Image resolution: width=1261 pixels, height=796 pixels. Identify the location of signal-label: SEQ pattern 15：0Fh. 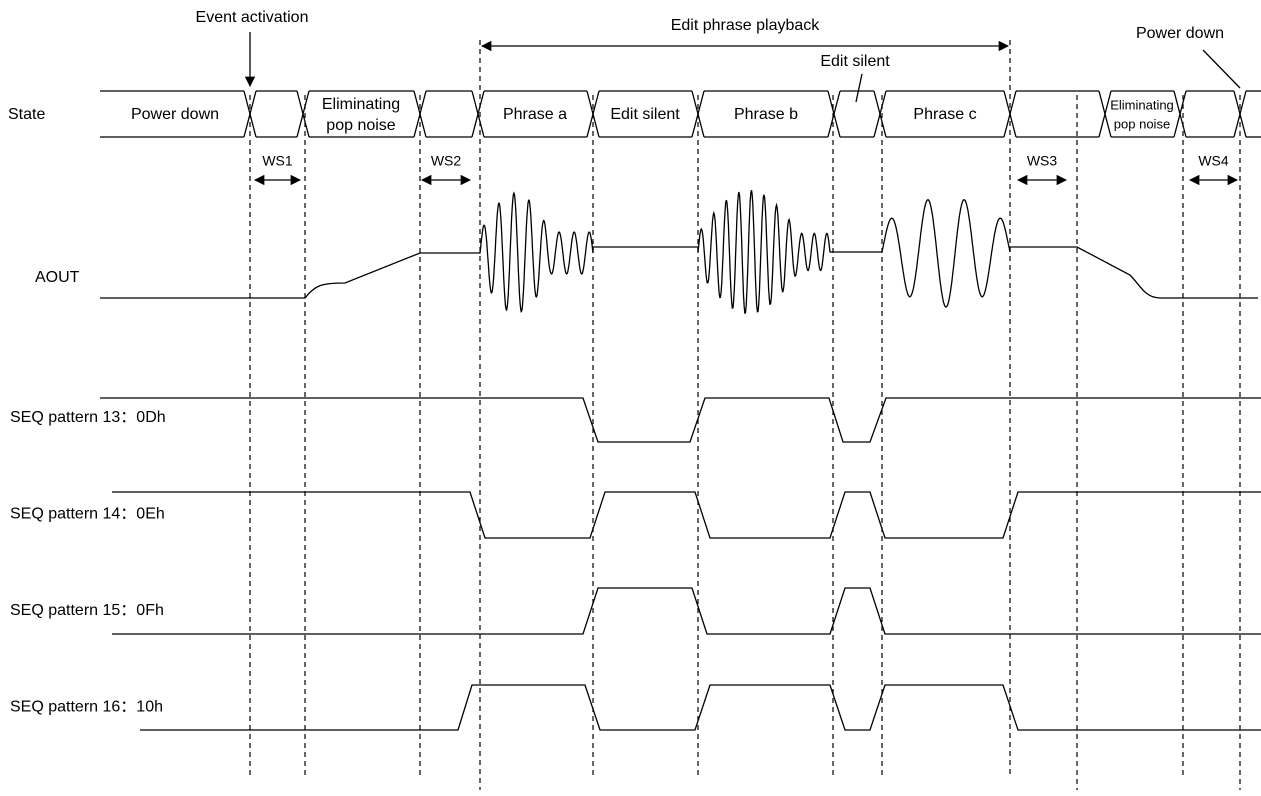
(87, 610).